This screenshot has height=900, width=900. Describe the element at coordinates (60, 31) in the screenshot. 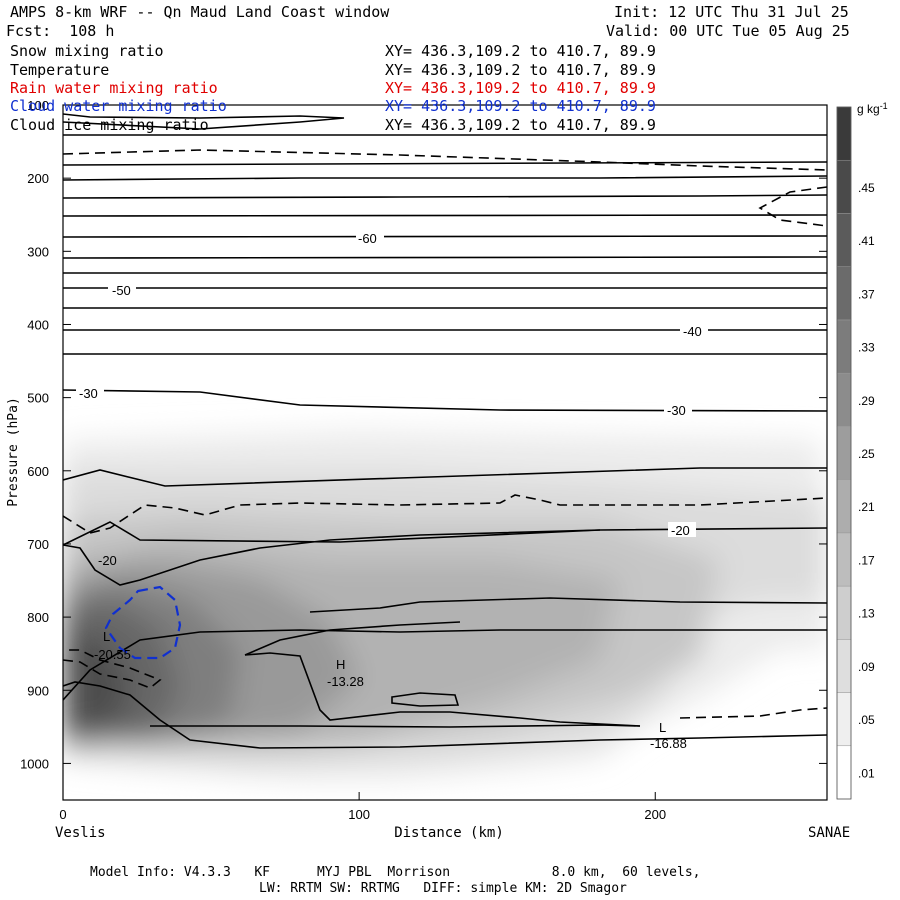

I see `forecast-hour: Fcst: 108 h` at that location.